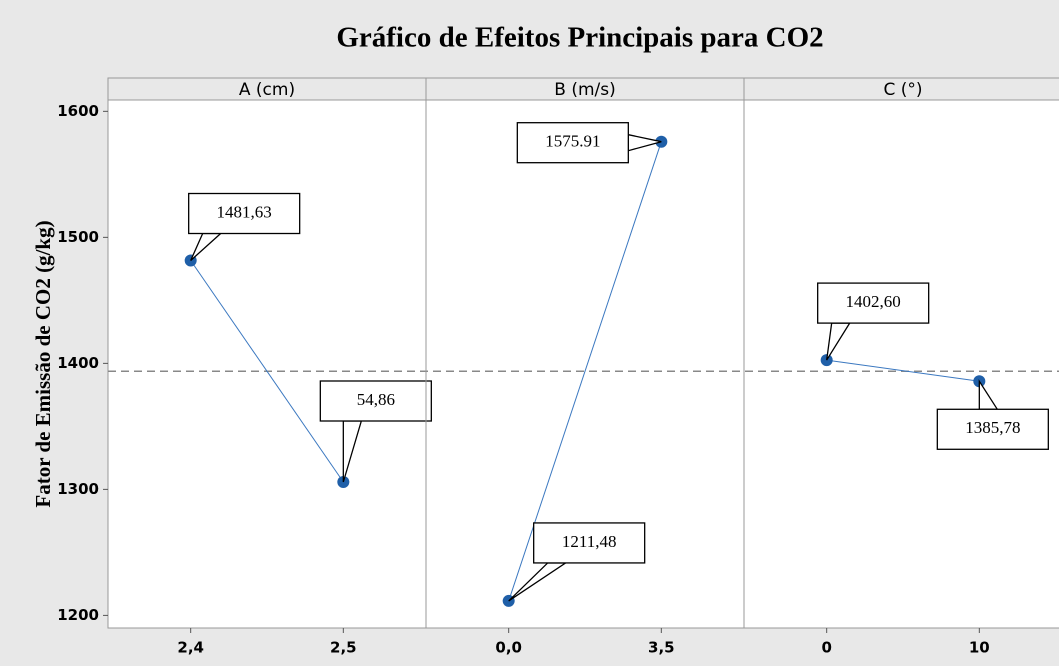 This screenshot has width=1059, height=666. I want to click on y-tick-label: 1400, so click(78, 363).